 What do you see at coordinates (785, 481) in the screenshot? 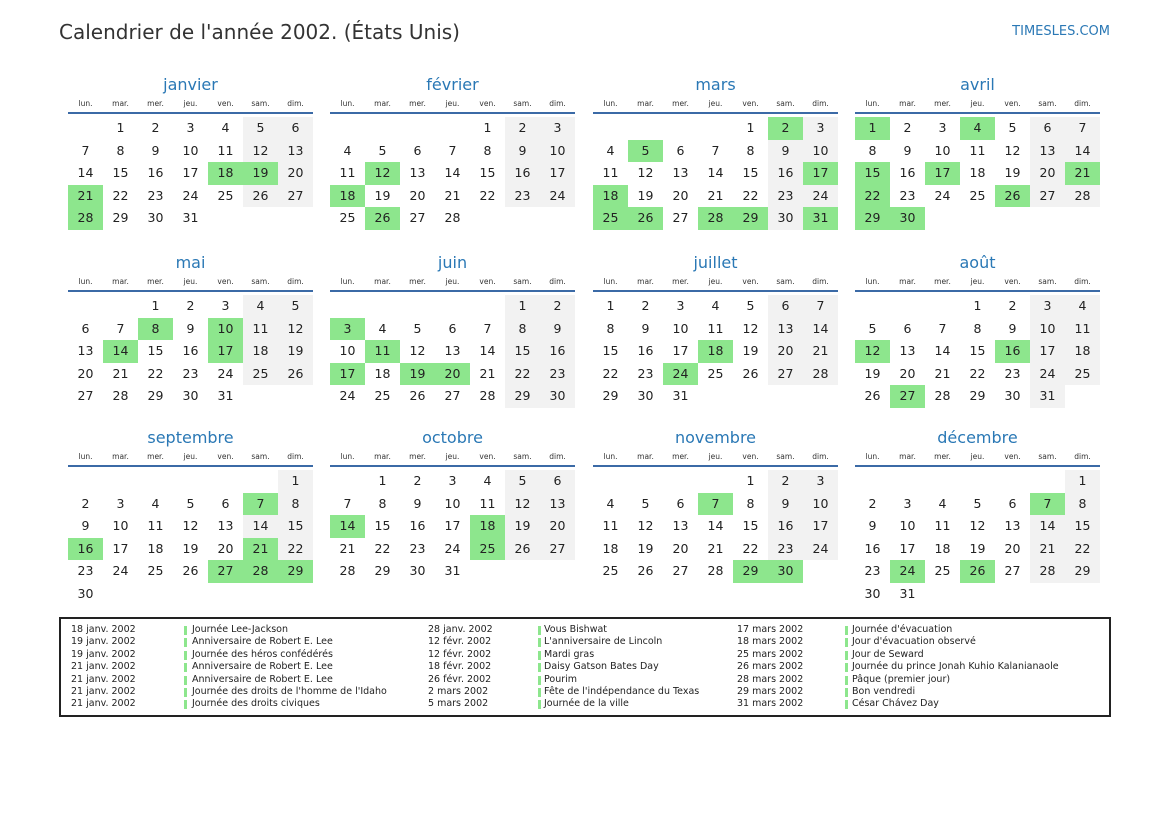
I see `day-cell: 2` at bounding box center [785, 481].